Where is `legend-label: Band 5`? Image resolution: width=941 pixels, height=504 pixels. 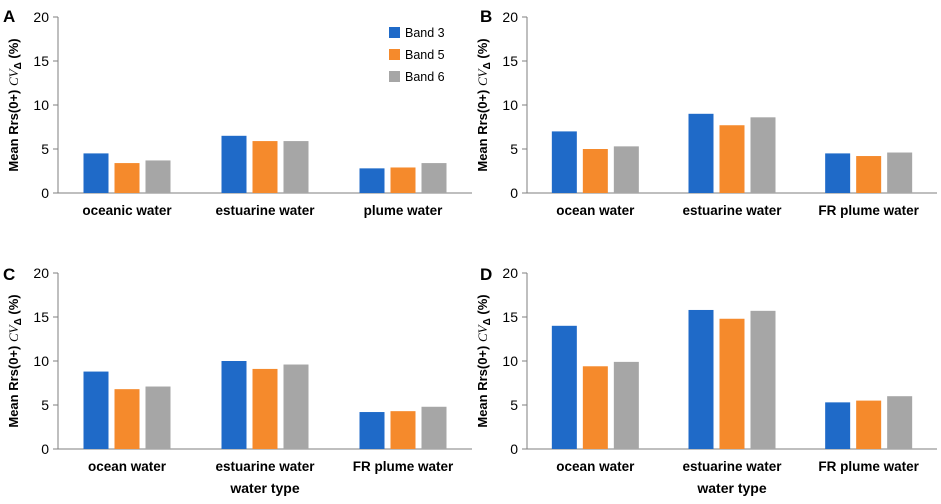
legend-label: Band 5 is located at coordinates (425, 55).